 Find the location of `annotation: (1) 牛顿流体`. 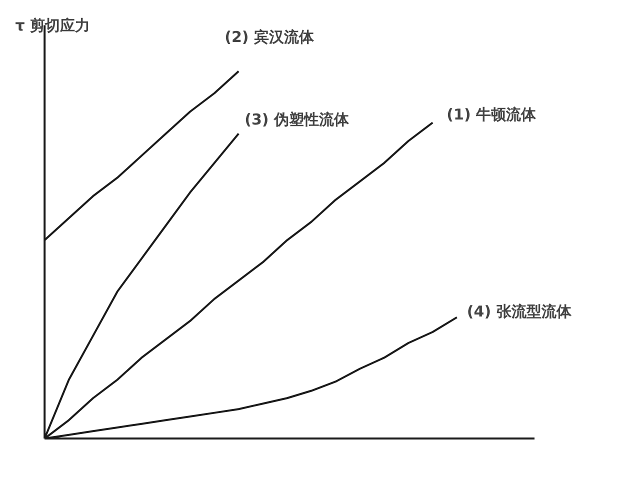

annotation: (1) 牛顿流体 is located at coordinates (492, 115).